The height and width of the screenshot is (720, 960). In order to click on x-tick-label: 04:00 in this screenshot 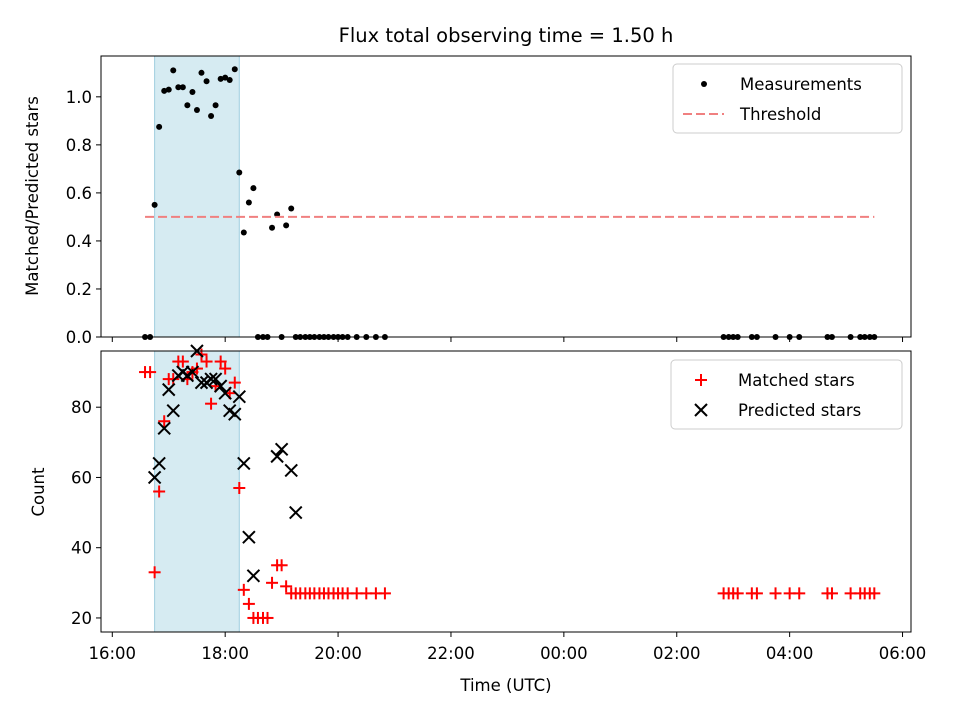, I will do `click(790, 653)`.